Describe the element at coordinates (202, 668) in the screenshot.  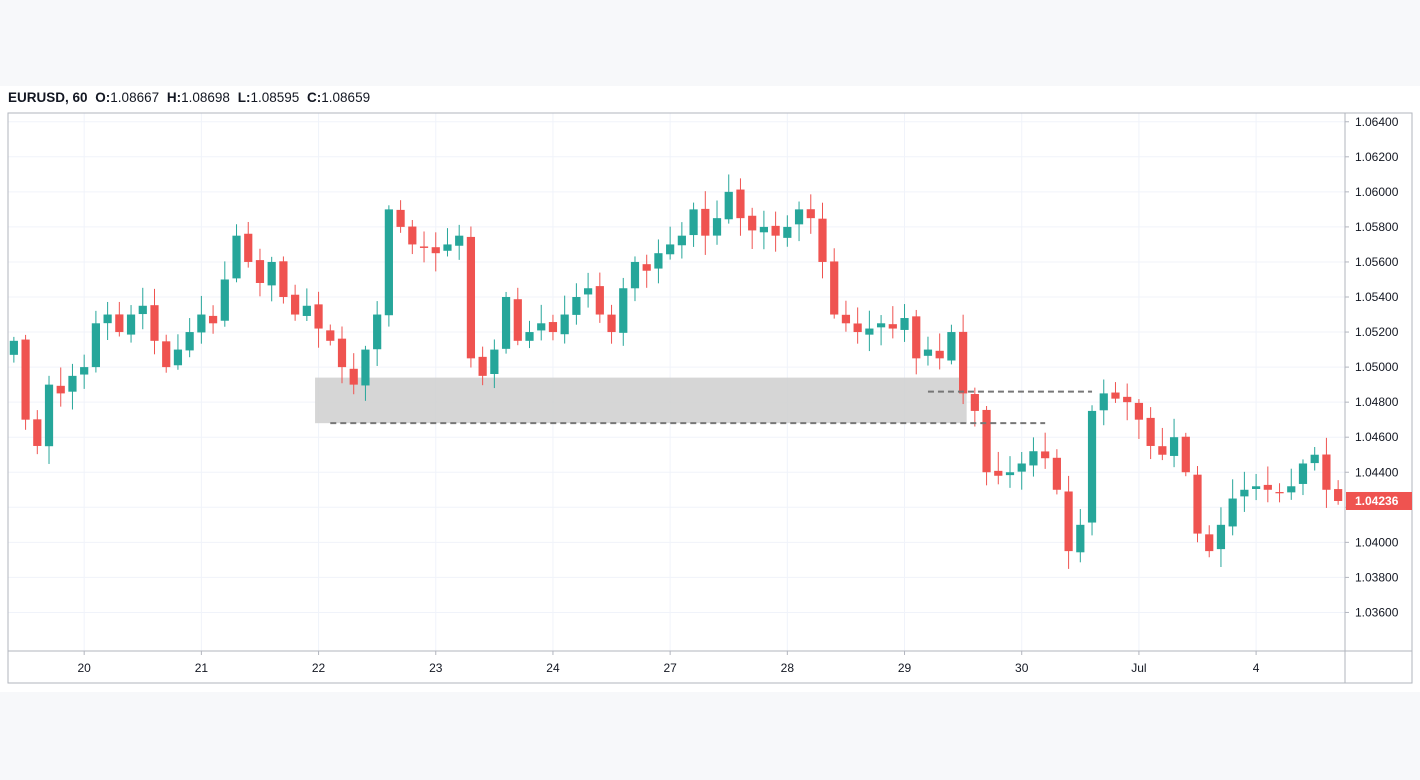
I see `x-tick-label: 21` at that location.